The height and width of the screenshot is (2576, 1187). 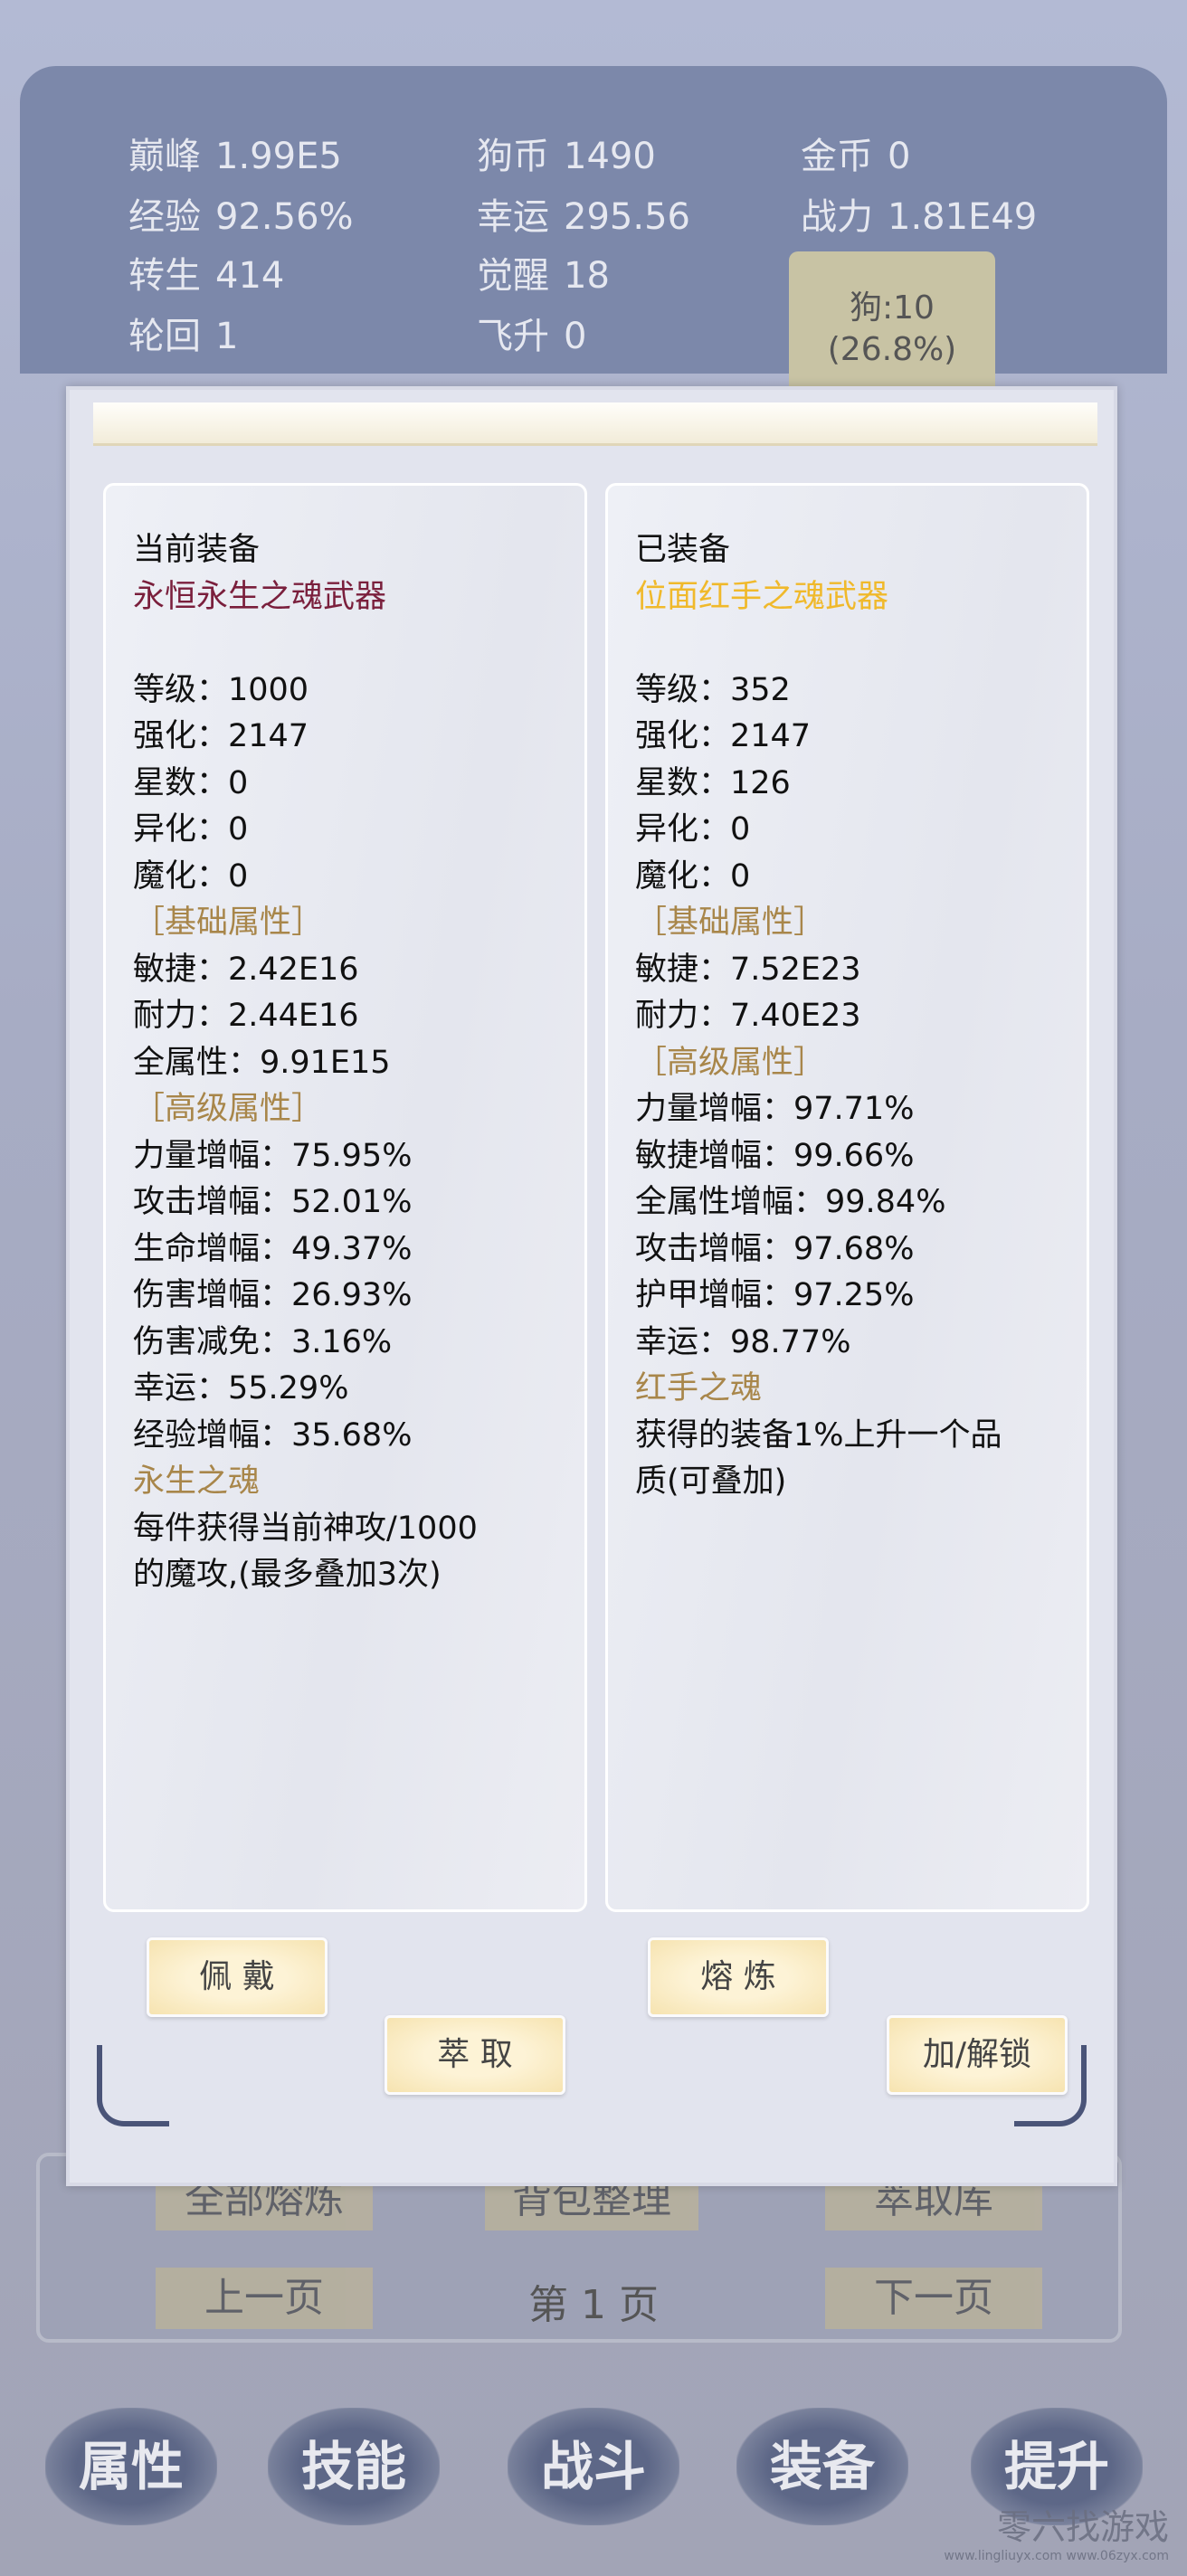 I want to click on stat-item: 狗币 1490, so click(x=566, y=153).